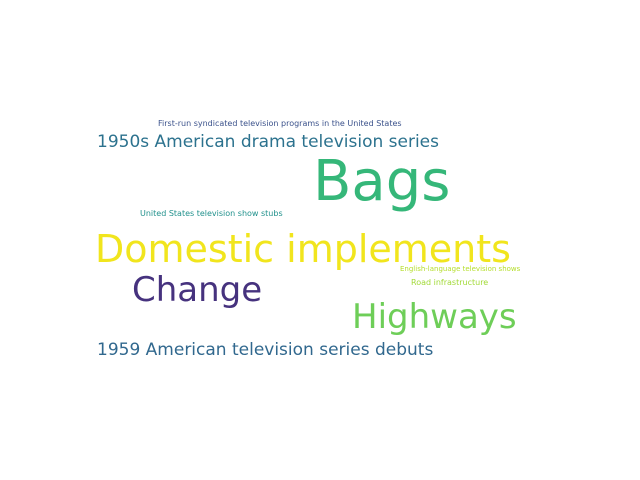 Image resolution: width=640 pixels, height=480 pixels. What do you see at coordinates (450, 282) in the screenshot?
I see `word-road-infrastructure: Road infrastructure` at bounding box center [450, 282].